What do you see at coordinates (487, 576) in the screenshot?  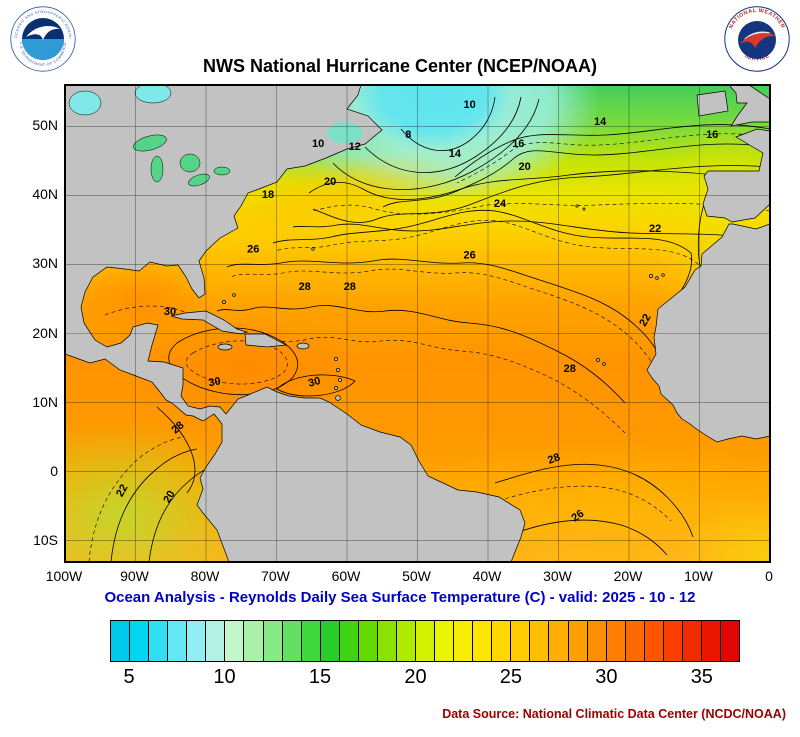 I see `x-tick-label: 40W` at bounding box center [487, 576].